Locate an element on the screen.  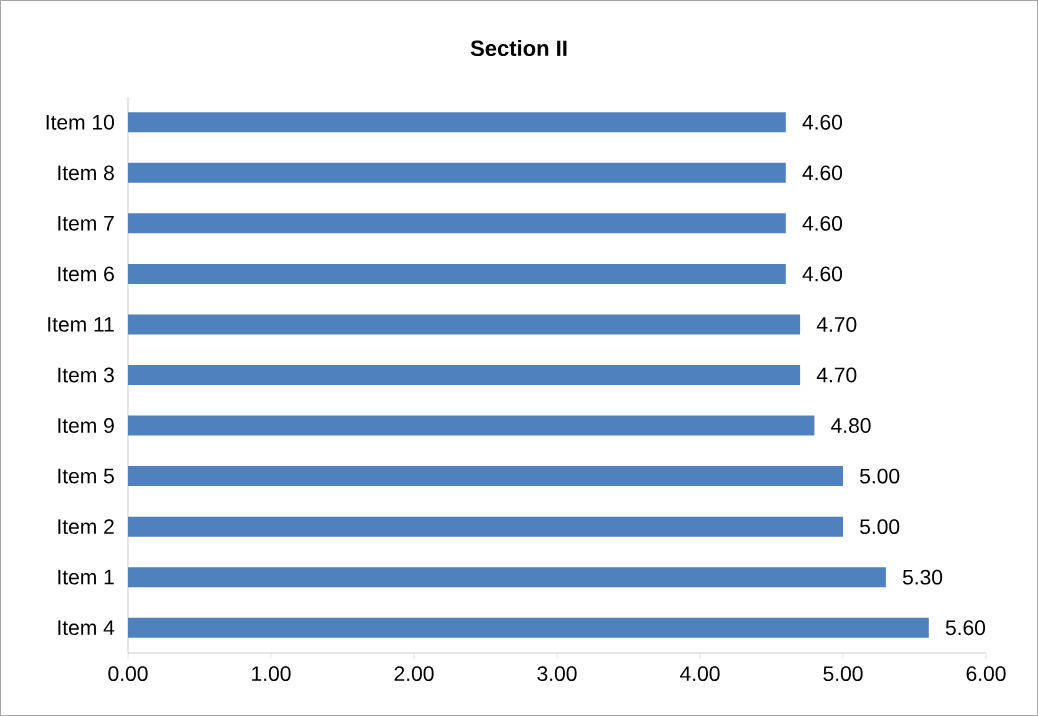
y-tick-label: Item 5 is located at coordinates (86, 476).